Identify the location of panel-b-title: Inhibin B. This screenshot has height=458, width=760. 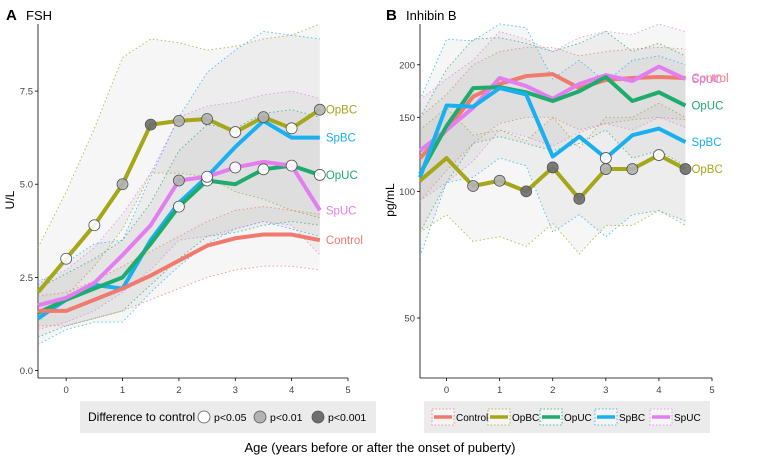
(431, 15).